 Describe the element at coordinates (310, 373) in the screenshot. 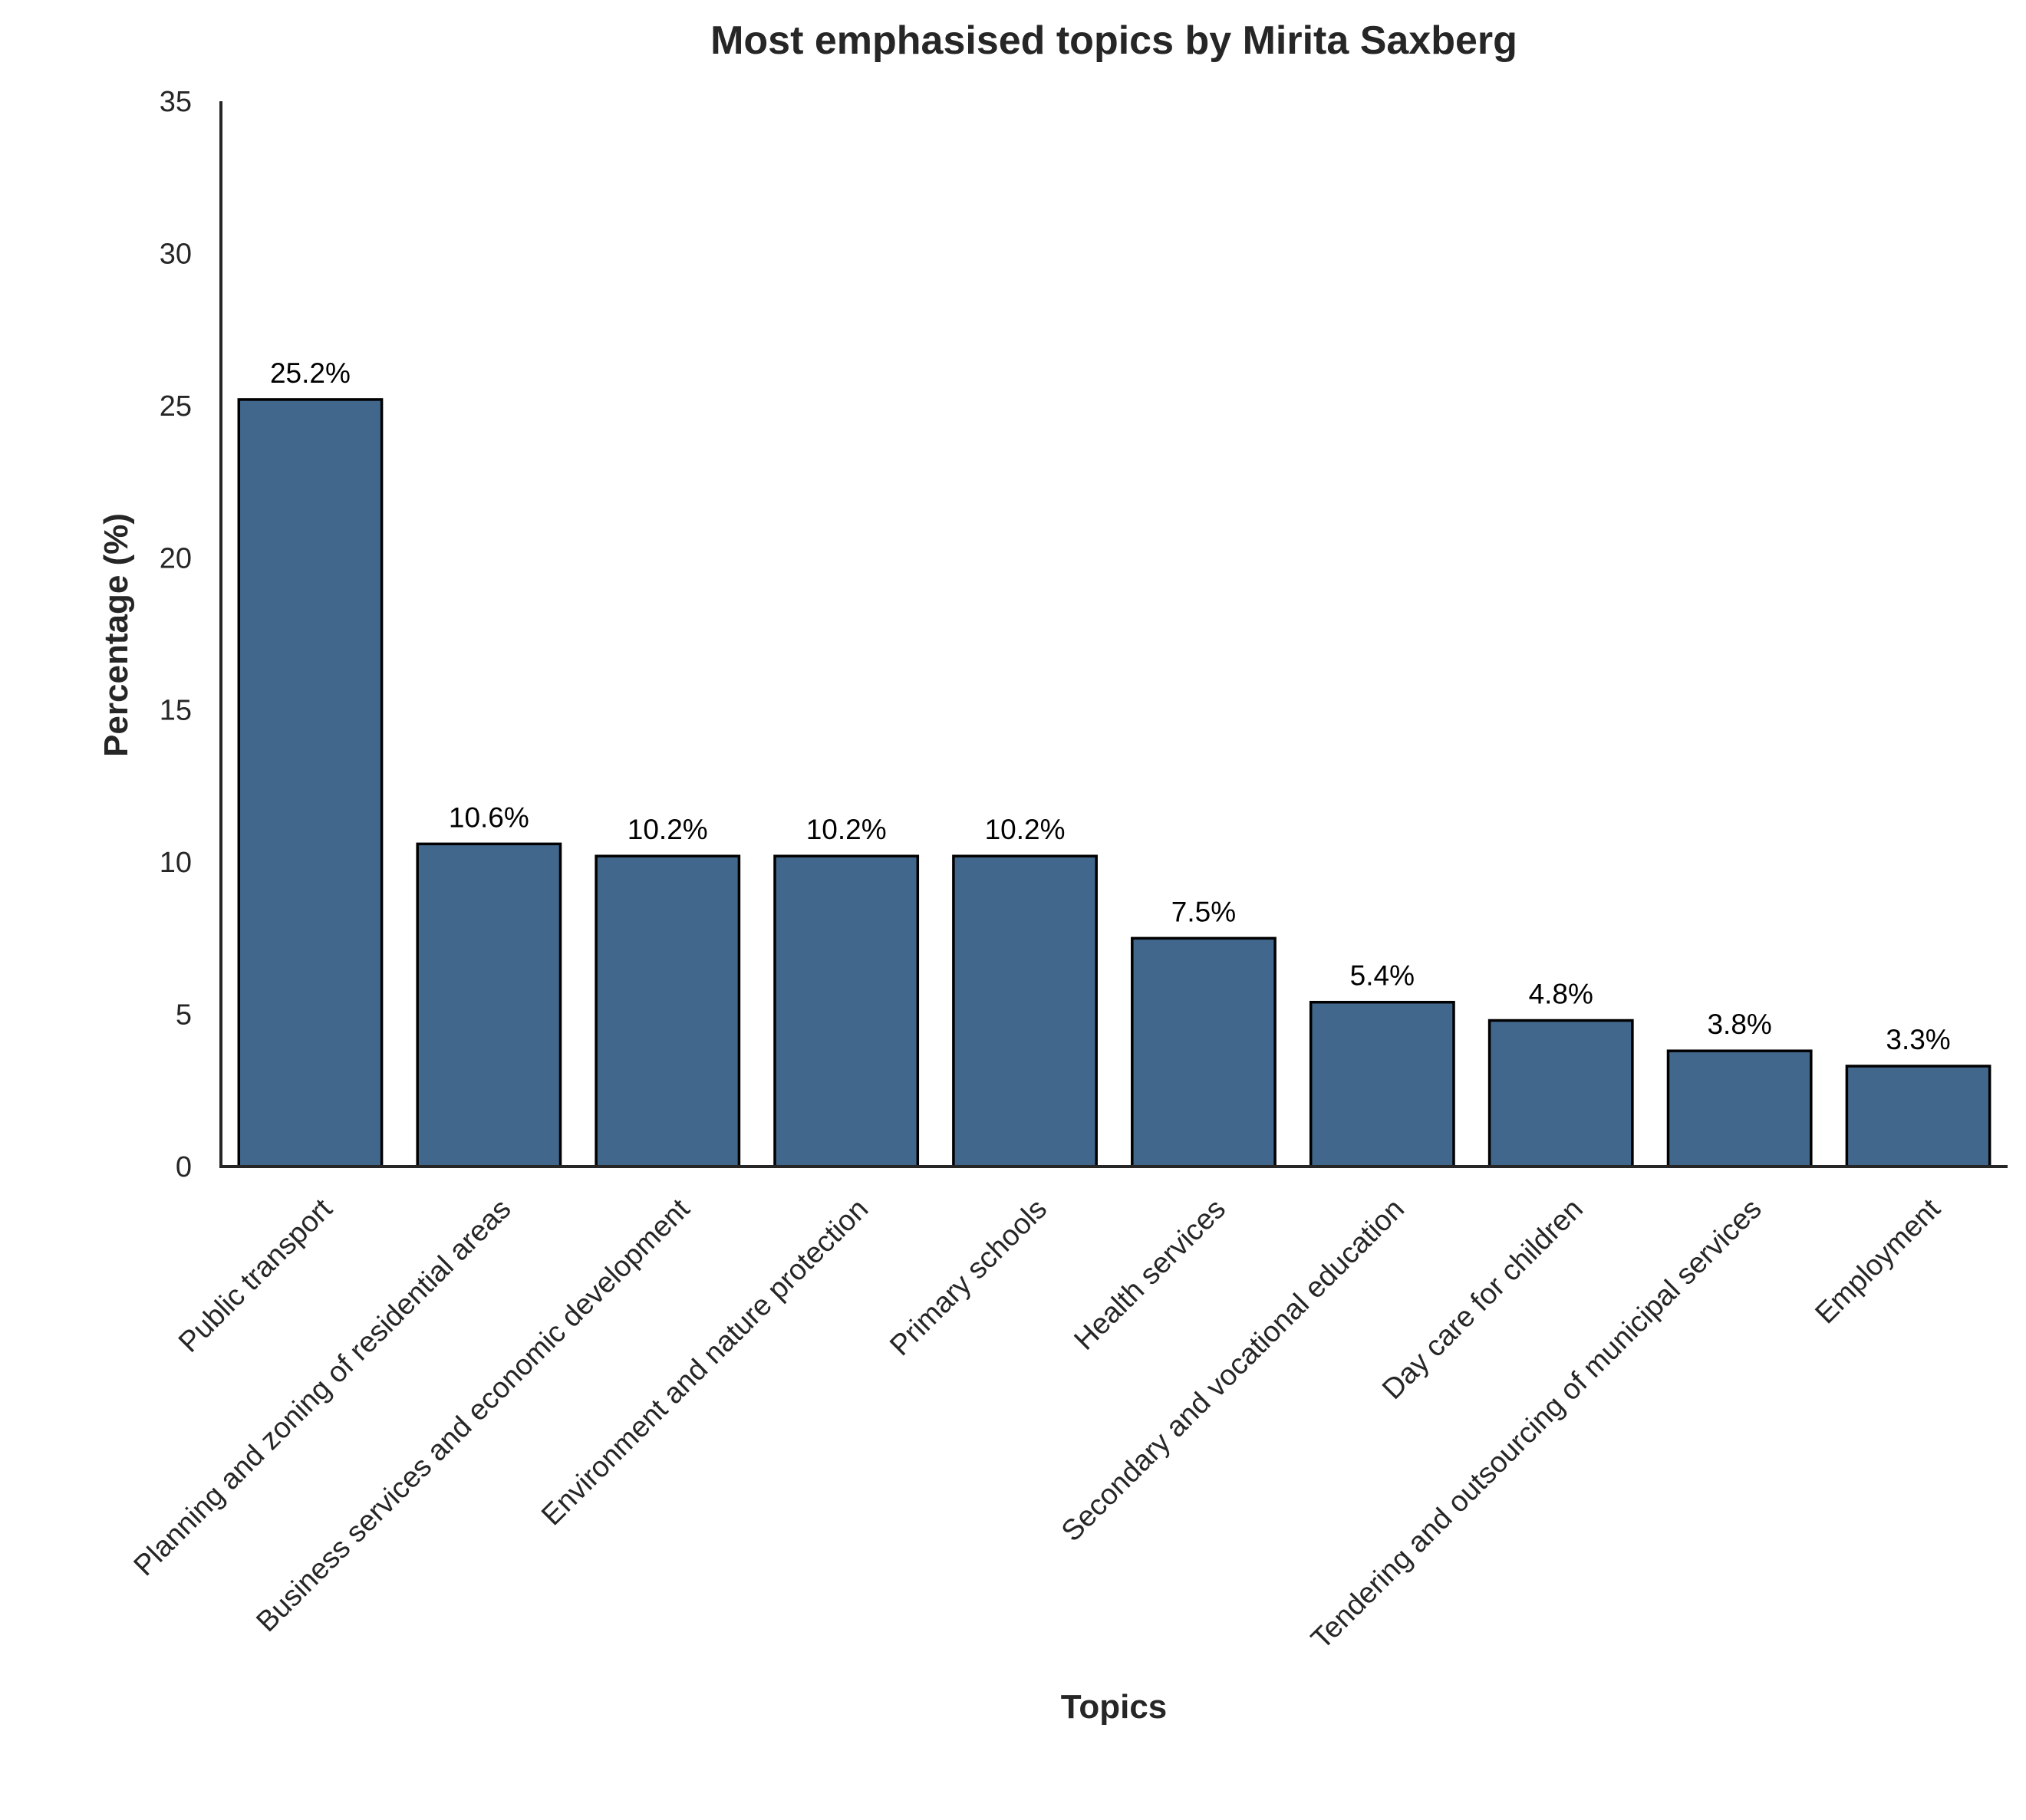

I see `data-label: 25.2%` at that location.